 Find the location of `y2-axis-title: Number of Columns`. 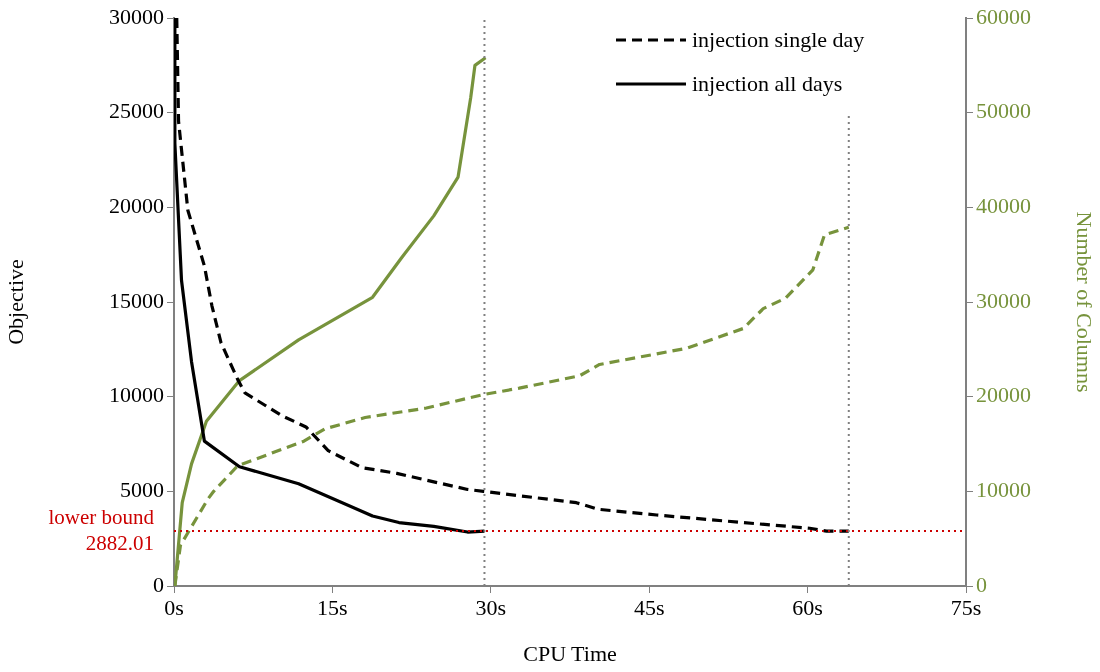

y2-axis-title: Number of Columns is located at coordinates (1085, 302).